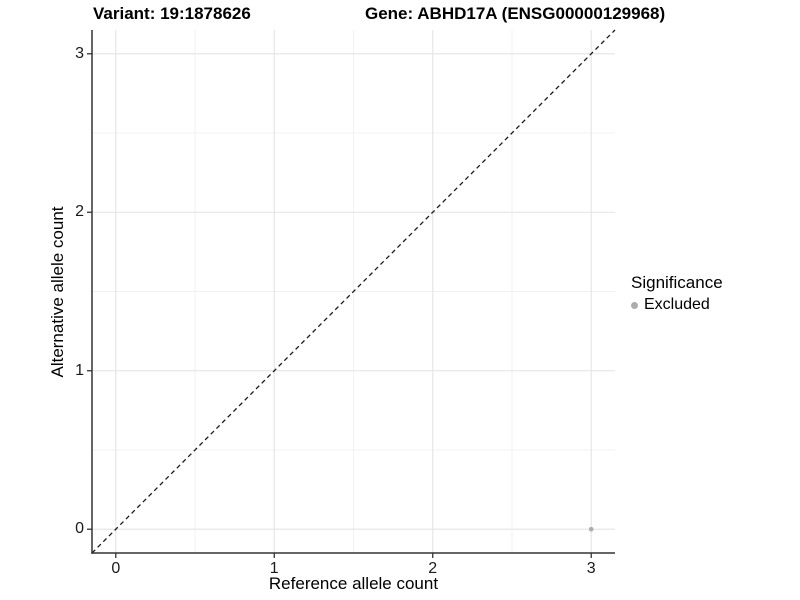 The image size is (800, 600). What do you see at coordinates (116, 568) in the screenshot?
I see `x-tick-label: 0` at bounding box center [116, 568].